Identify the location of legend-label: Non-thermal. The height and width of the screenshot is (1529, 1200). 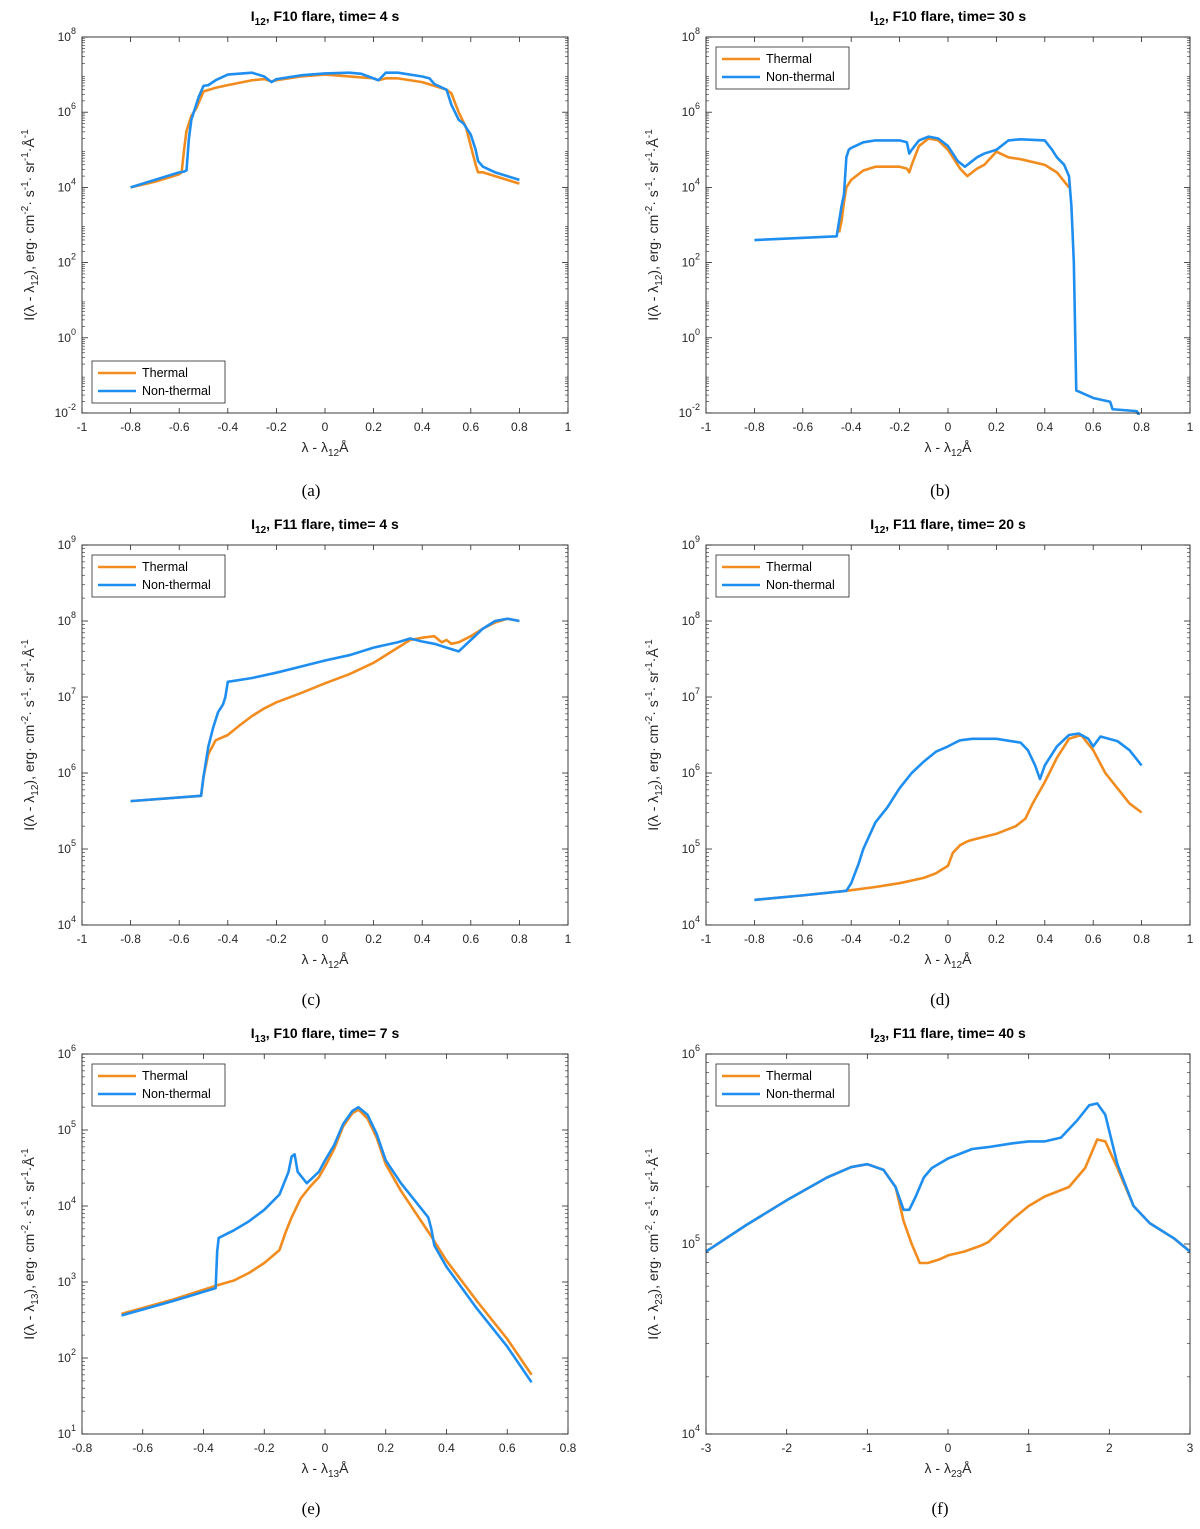
(800, 585).